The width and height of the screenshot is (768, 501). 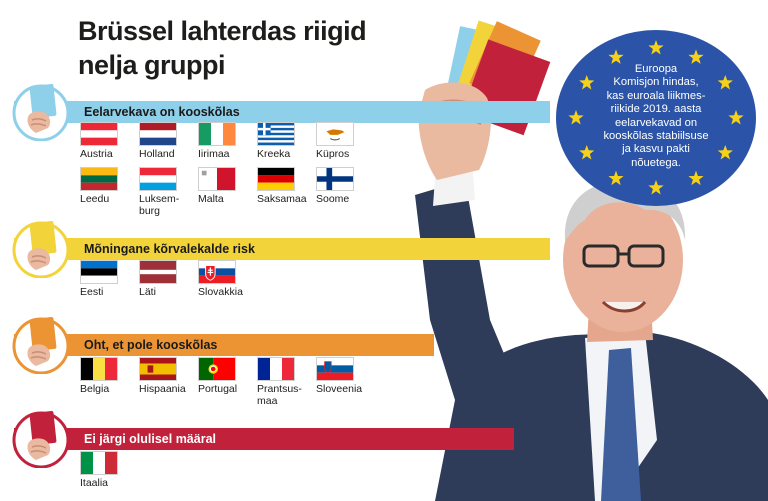 What do you see at coordinates (217, 179) in the screenshot?
I see `flag-malta-icon` at bounding box center [217, 179].